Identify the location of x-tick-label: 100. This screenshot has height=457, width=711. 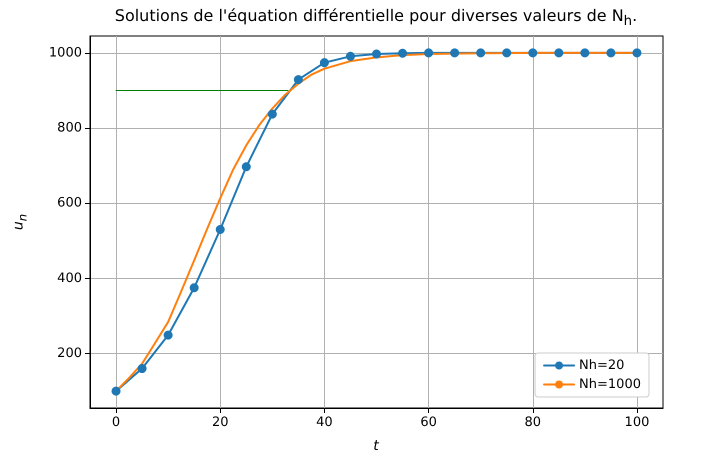
(637, 422).